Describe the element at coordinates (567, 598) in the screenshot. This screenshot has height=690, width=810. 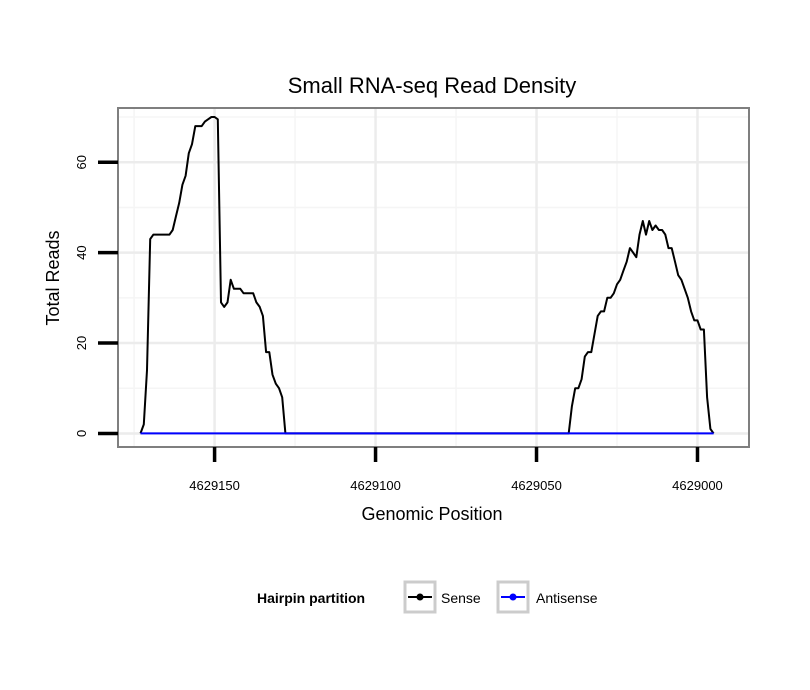
I see `legend-label-antisense: Antisense` at that location.